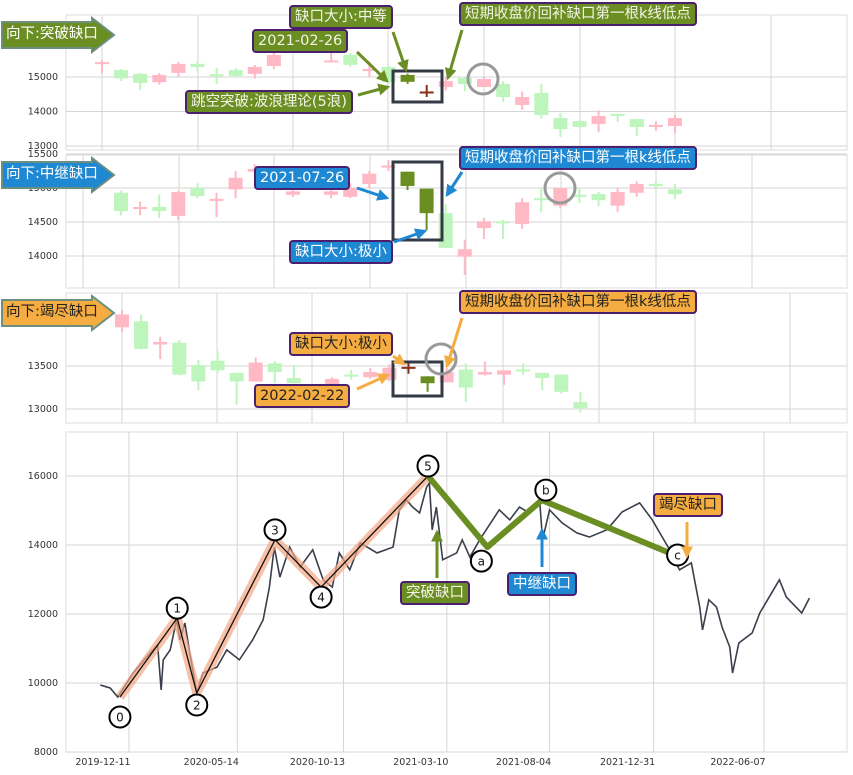  I want to click on wave-point-label: 5, so click(428, 467).